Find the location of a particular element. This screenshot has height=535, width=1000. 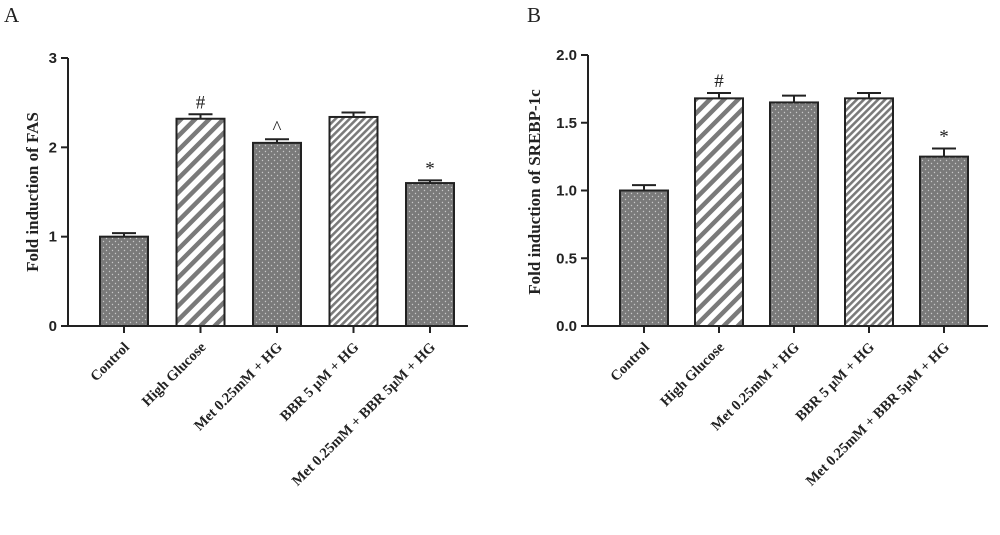

y-tick-label: 2 is located at coordinates (53, 147).